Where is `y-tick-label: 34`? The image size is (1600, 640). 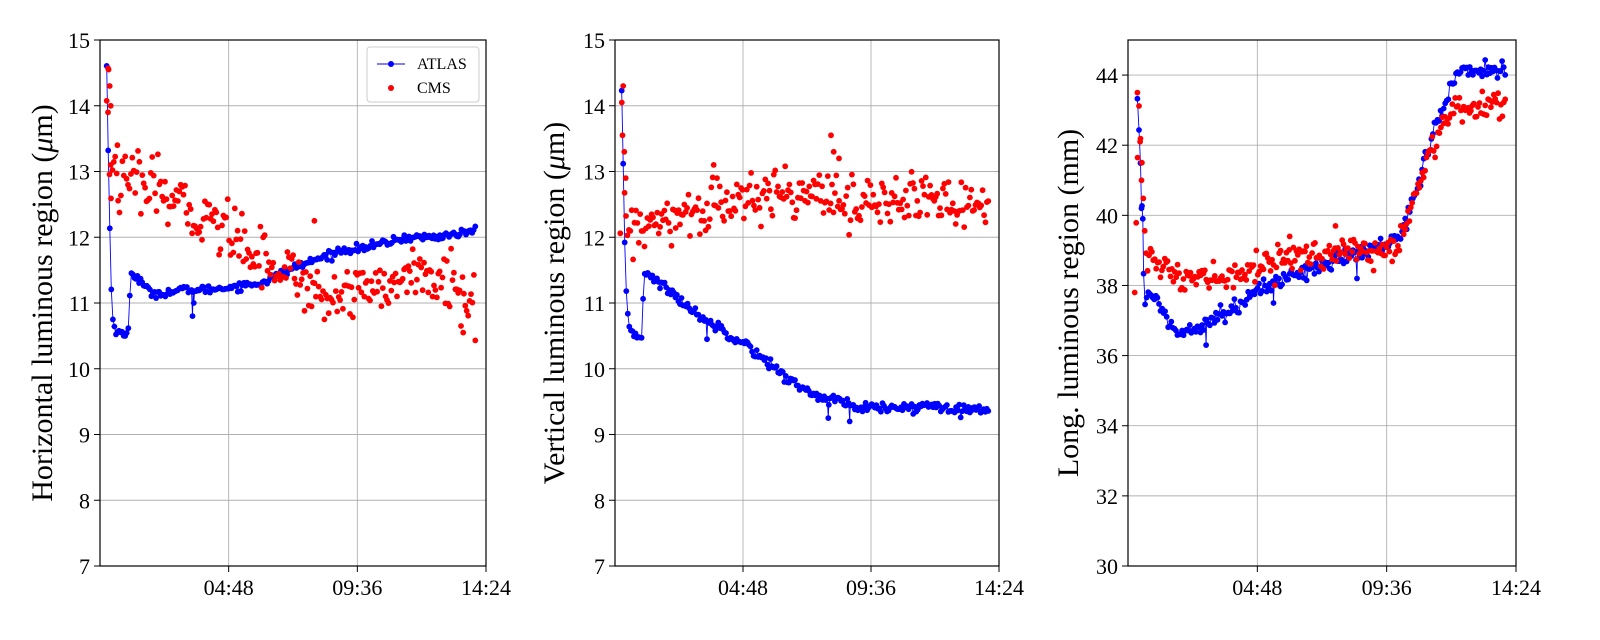
y-tick-label: 34 is located at coordinates (1107, 426).